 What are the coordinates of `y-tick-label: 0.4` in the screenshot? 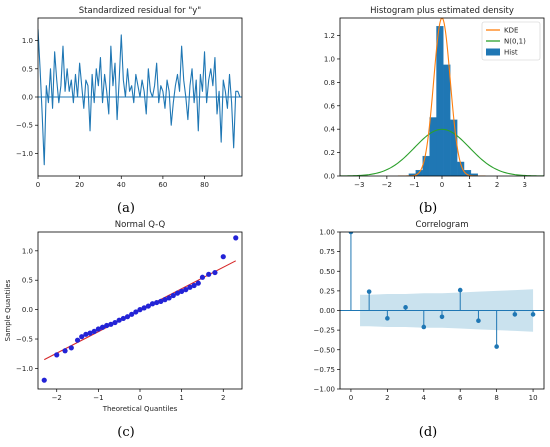 It's located at (330, 130).